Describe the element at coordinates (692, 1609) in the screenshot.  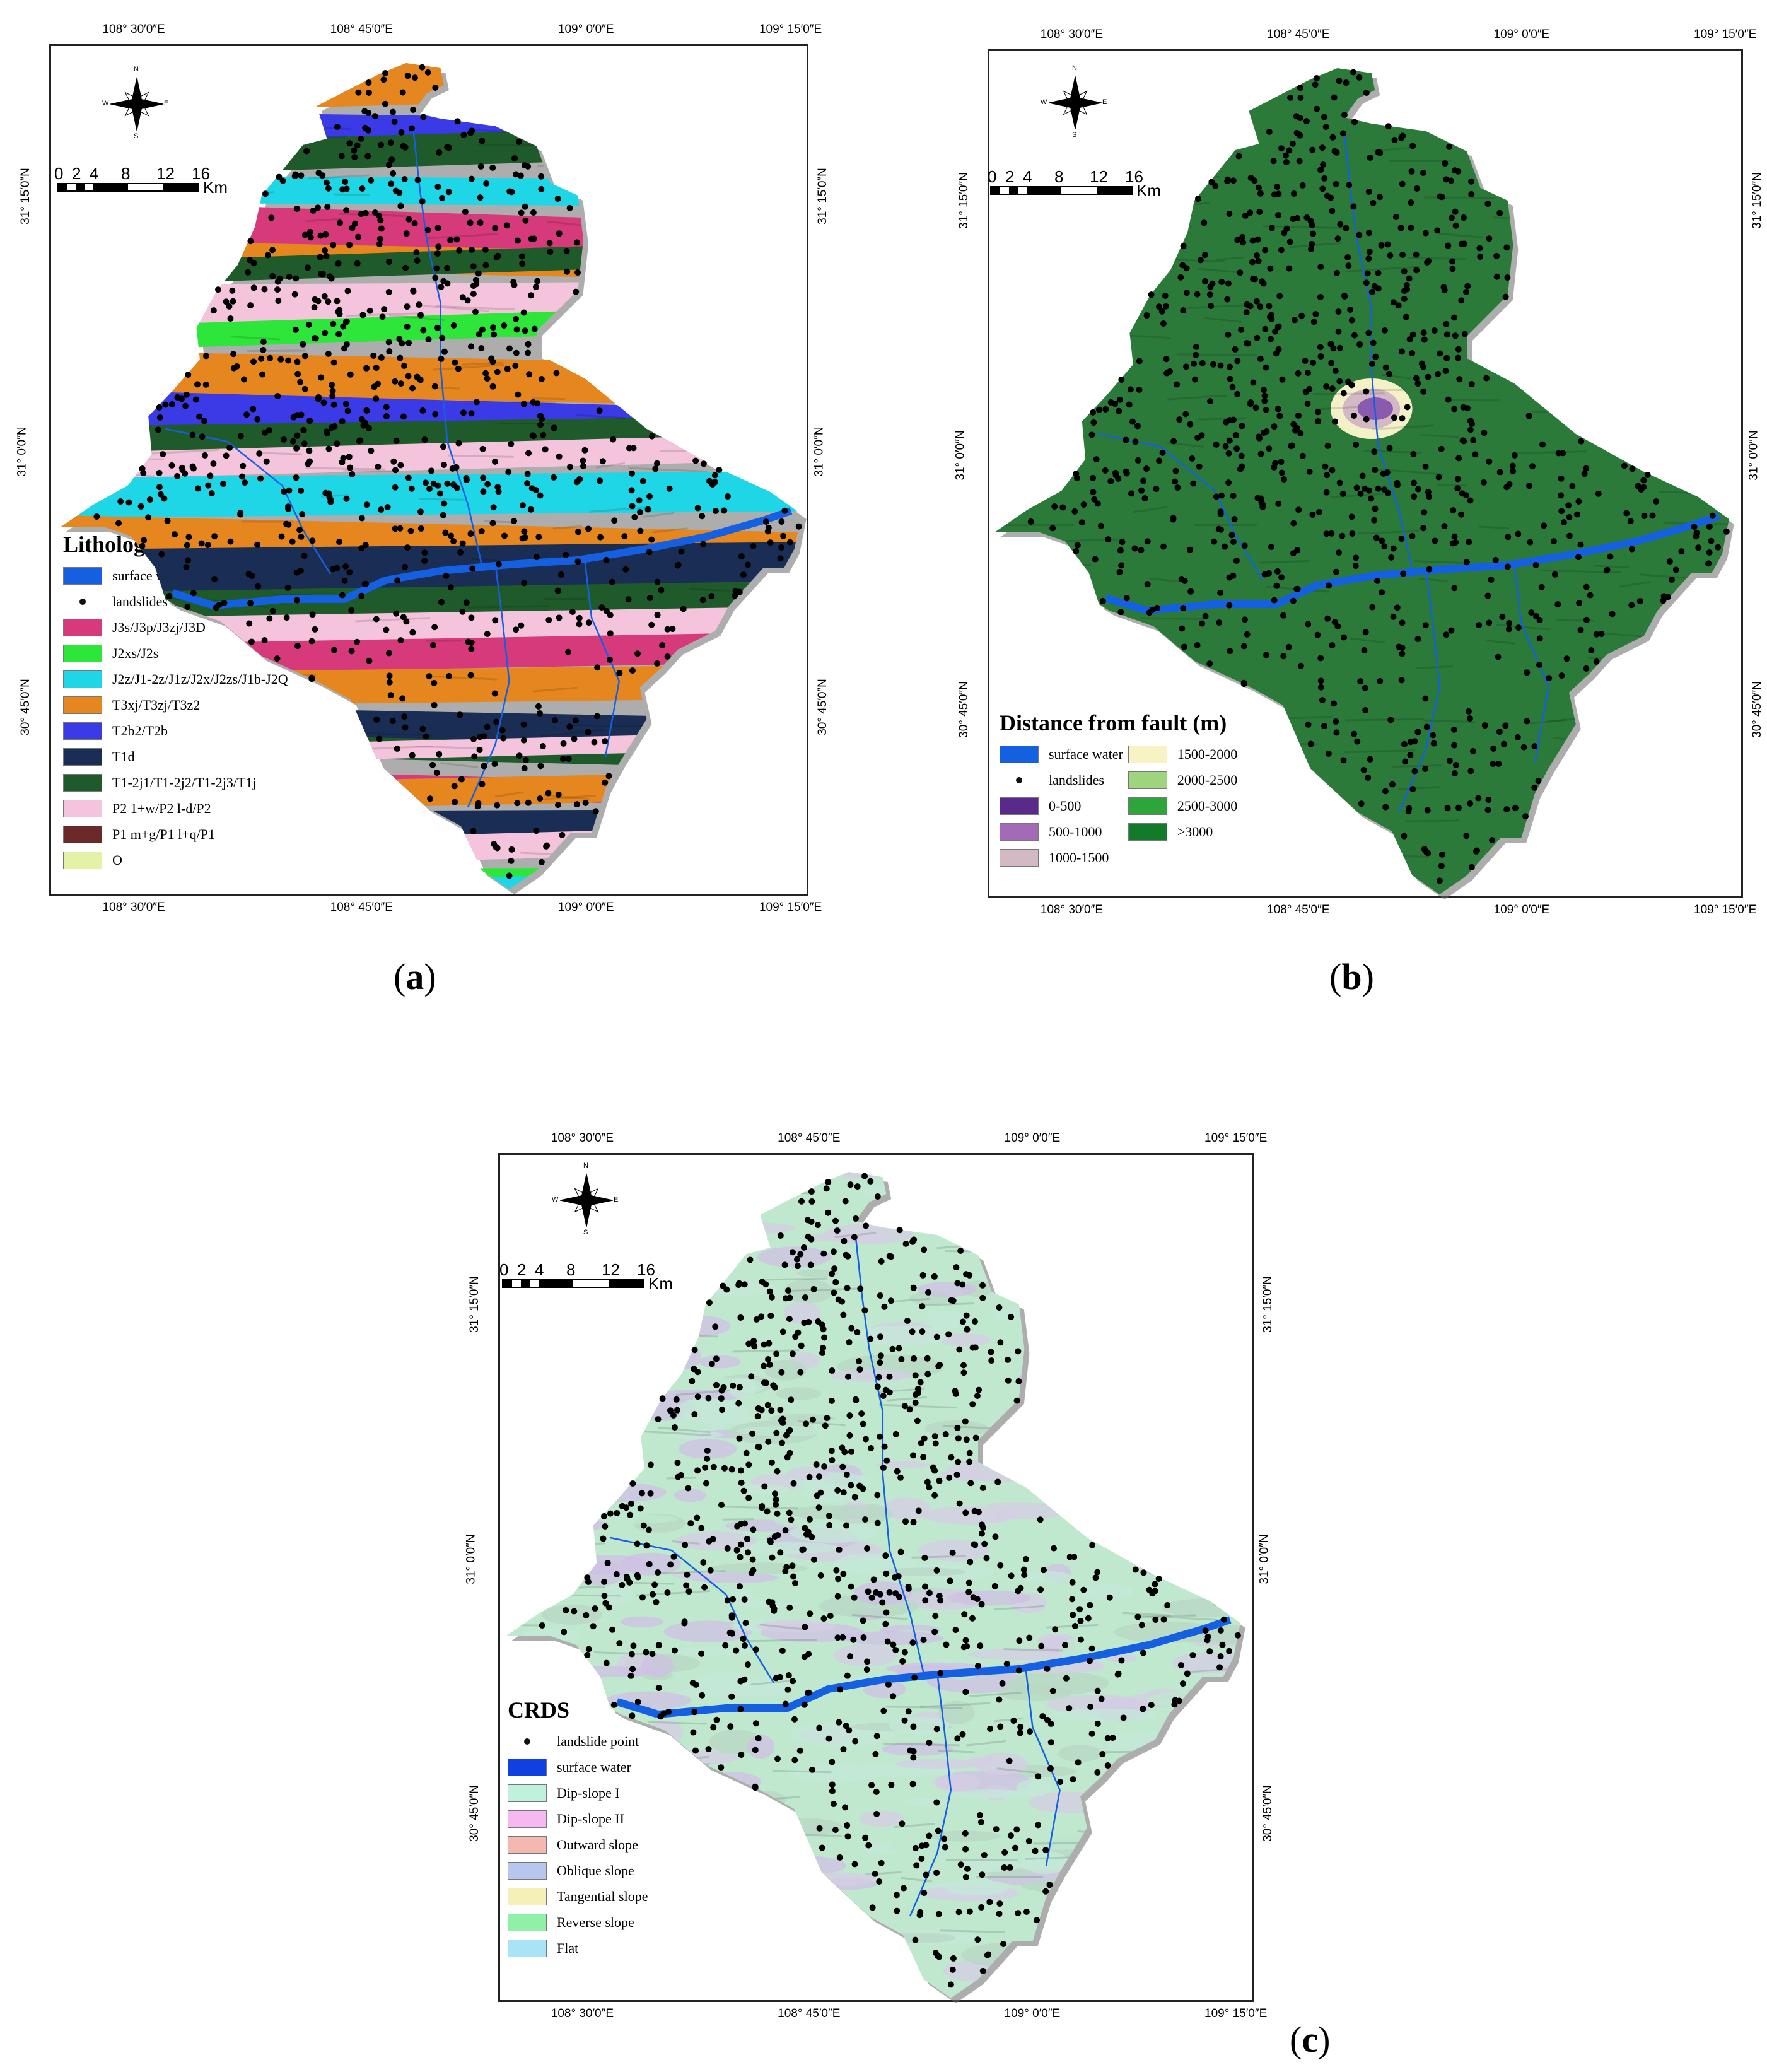
I see `tributary-river` at that location.